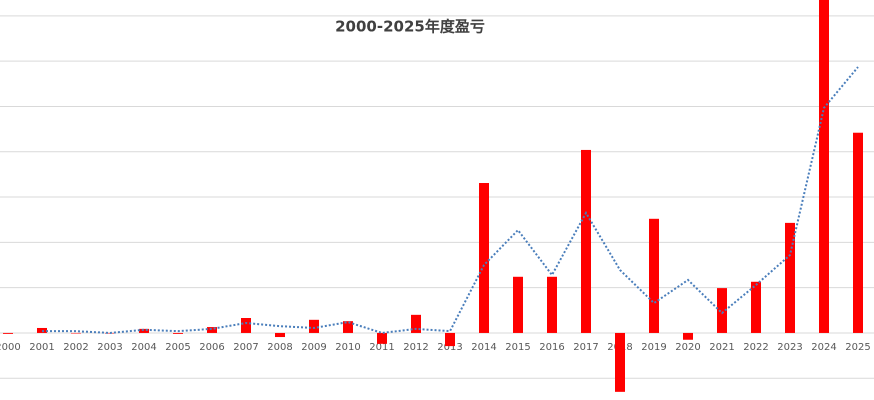  Describe the element at coordinates (415, 347) in the screenshot. I see `x-tick-label: 2012` at that location.